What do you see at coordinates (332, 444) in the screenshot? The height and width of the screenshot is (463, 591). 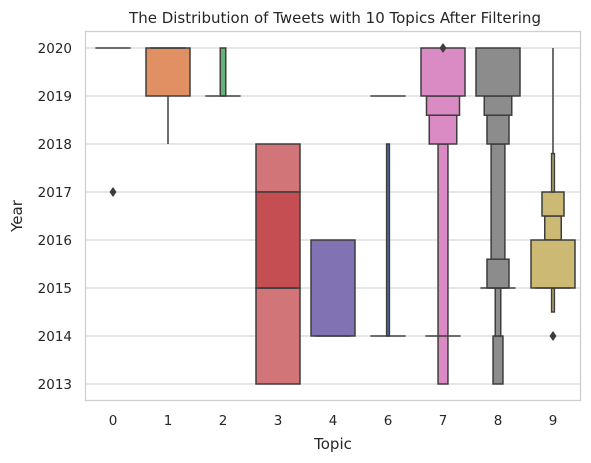 I see `x-axis-label: Topic` at bounding box center [332, 444].